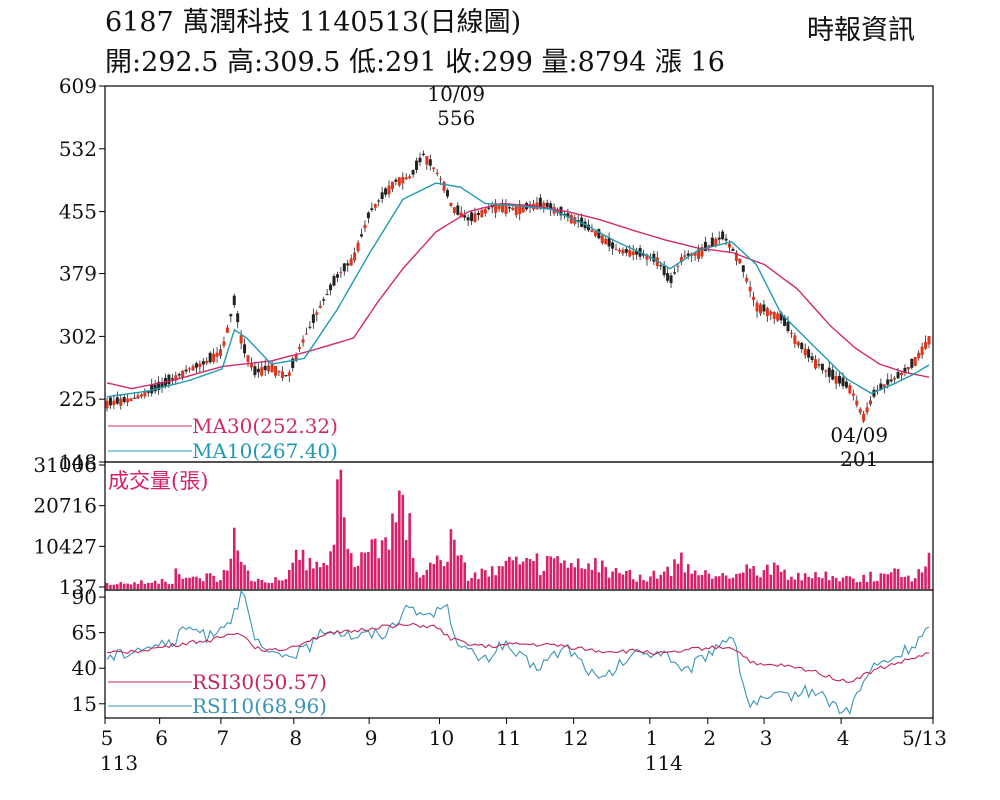 This screenshot has width=1000, height=800. Describe the element at coordinates (84, 704) in the screenshot. I see `rsi-y-tick-label: 15` at that location.